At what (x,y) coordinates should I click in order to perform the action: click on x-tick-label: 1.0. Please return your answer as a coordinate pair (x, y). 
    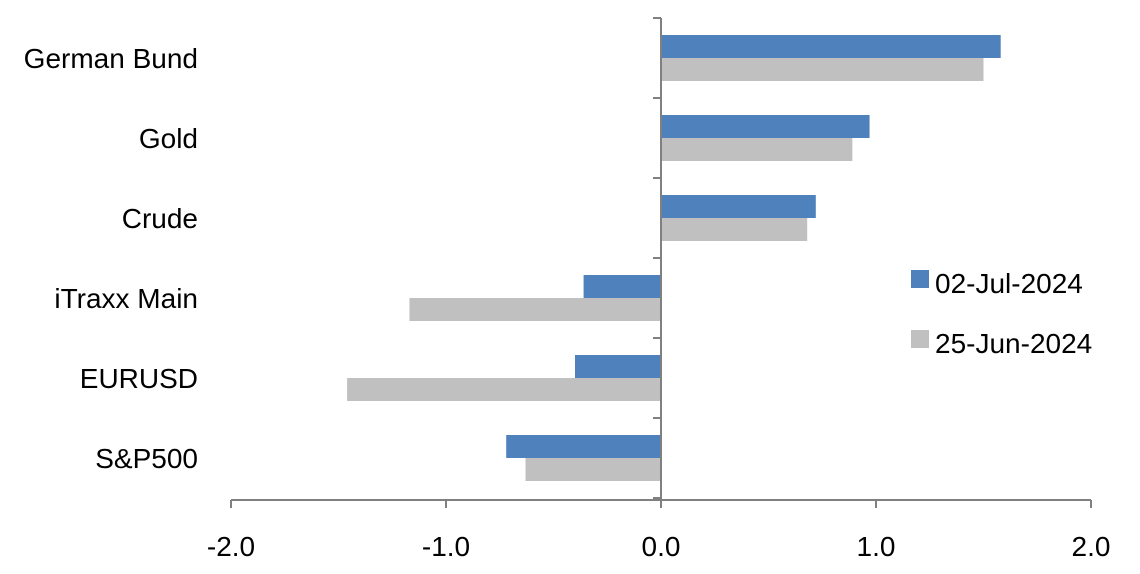
    Looking at the image, I should click on (876, 546).